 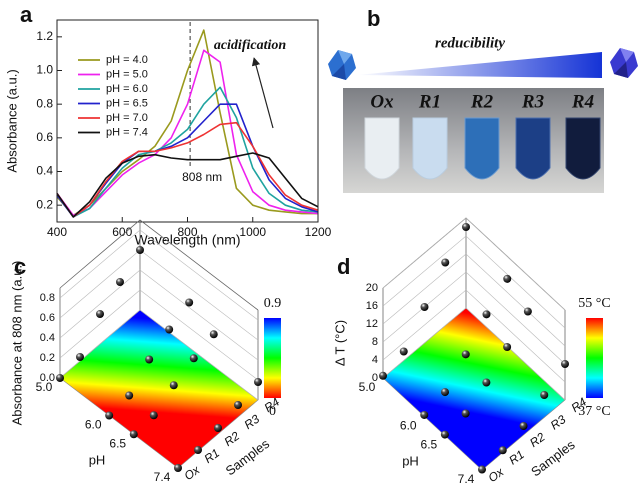 What do you see at coordinates (594, 411) in the screenshot?
I see `colorbar-label: 37 °C` at bounding box center [594, 411].